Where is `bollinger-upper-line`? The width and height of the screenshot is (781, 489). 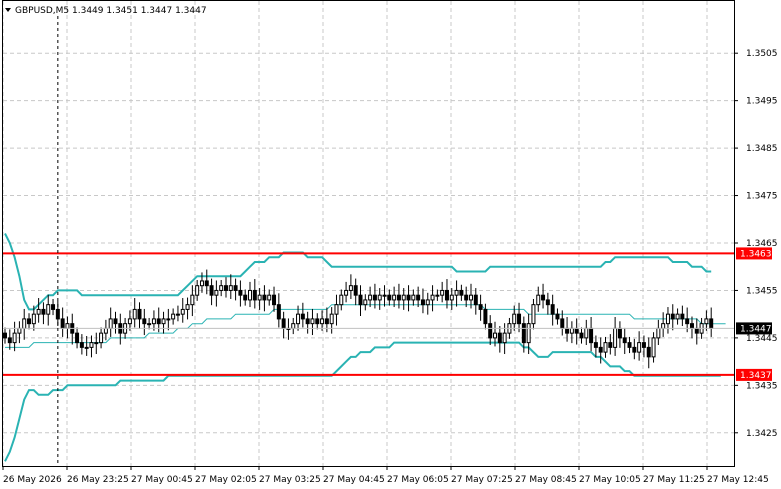
bollinger-upper-line is located at coordinates (358, 272).